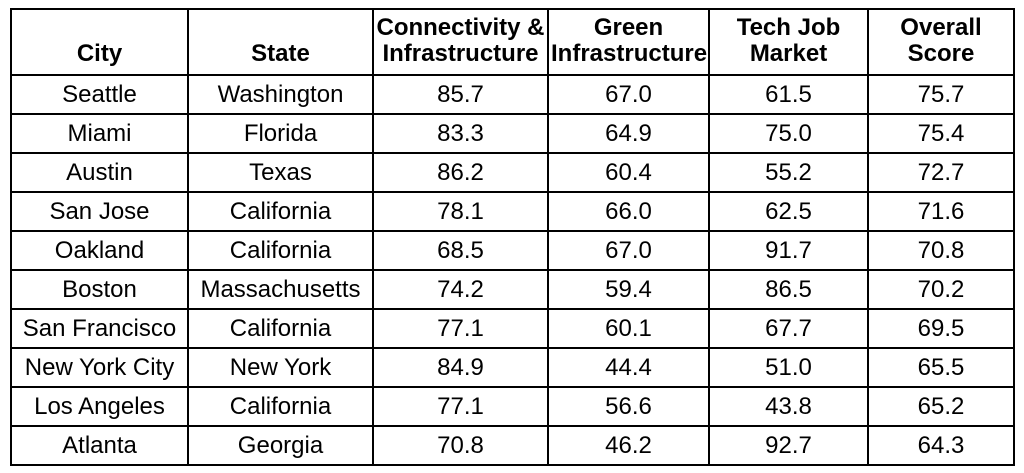 The width and height of the screenshot is (1024, 473). I want to click on table-cell: Washington, so click(280, 94).